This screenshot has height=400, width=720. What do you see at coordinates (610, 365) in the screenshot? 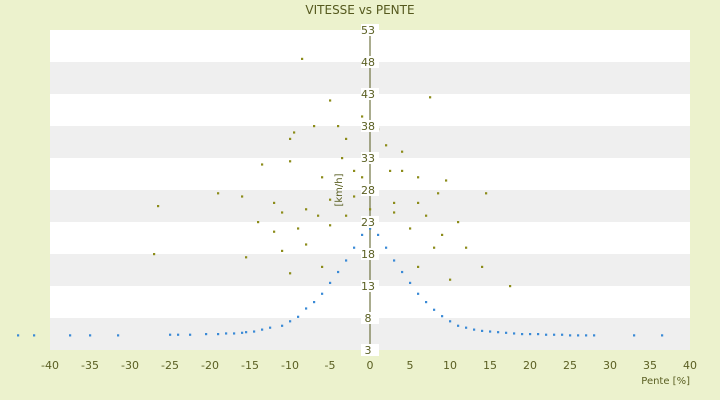
I see `x-tick-label: 30` at bounding box center [610, 365].